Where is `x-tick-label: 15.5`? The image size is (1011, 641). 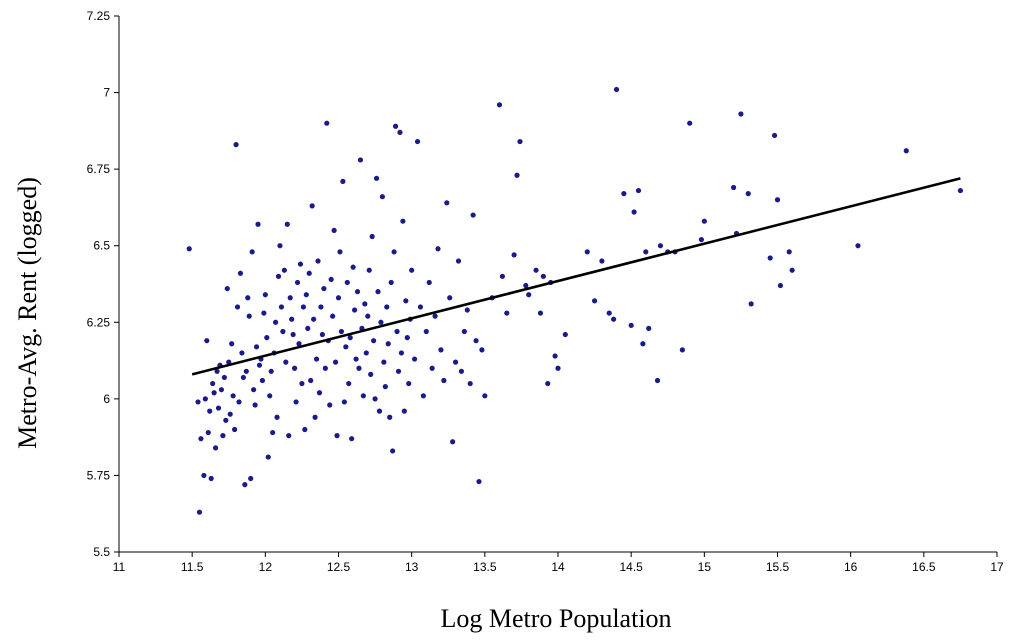 x-tick-label: 15.5 is located at coordinates (778, 567).